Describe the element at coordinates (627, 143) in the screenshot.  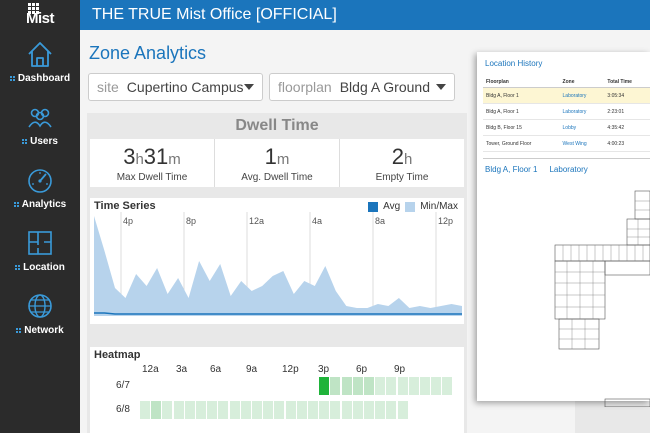
I see `table-cell: 4:00:23` at that location.